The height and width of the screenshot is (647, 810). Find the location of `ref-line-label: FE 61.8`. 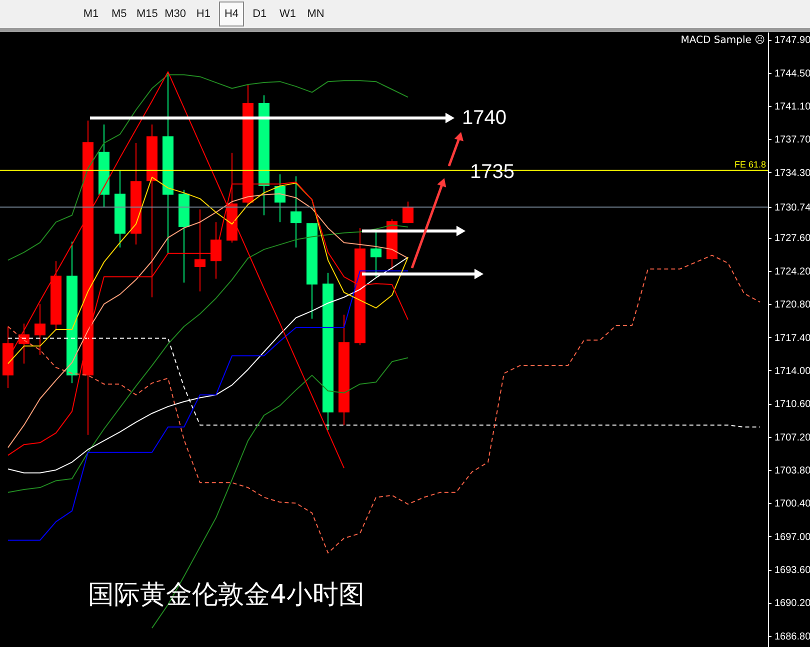

ref-line-label: FE 61.8 is located at coordinates (750, 164).